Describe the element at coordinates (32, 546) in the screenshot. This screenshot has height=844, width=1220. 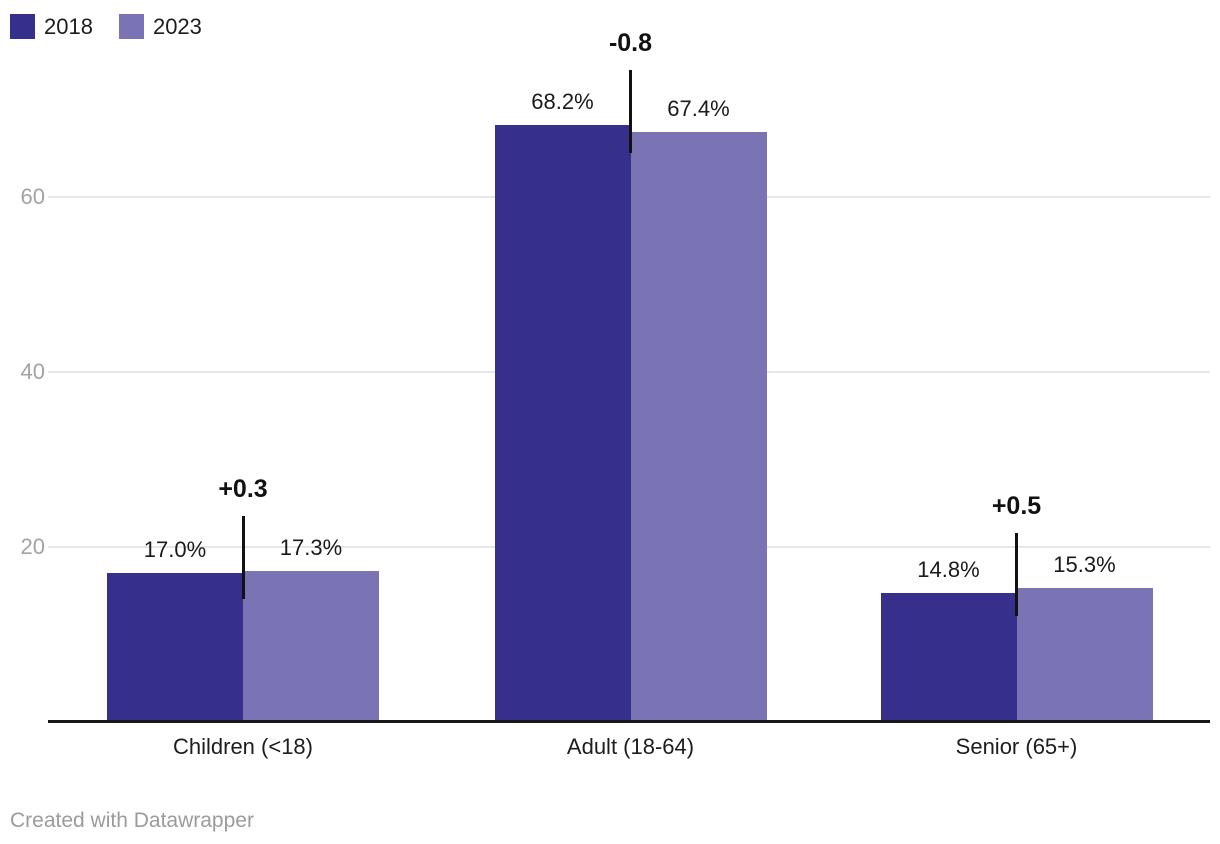
I see `y-tick-label: 20` at that location.